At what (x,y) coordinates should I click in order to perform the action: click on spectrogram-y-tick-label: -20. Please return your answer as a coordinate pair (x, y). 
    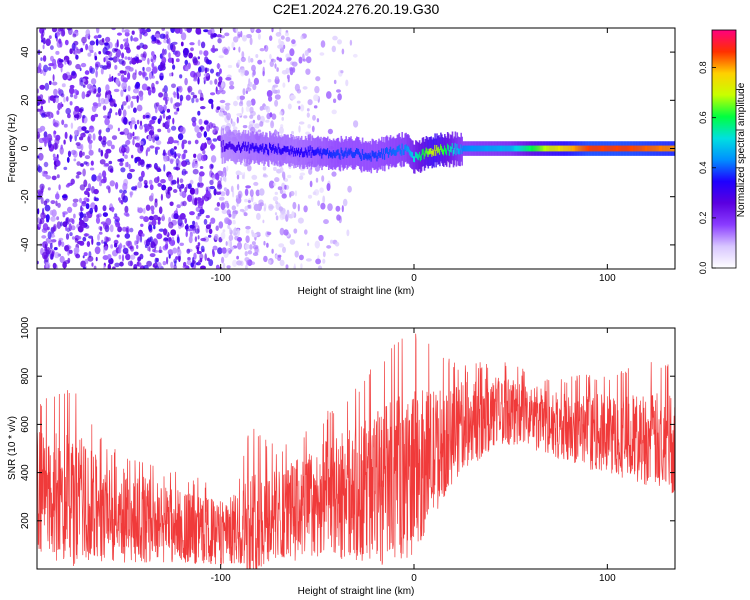
    Looking at the image, I should click on (25, 196).